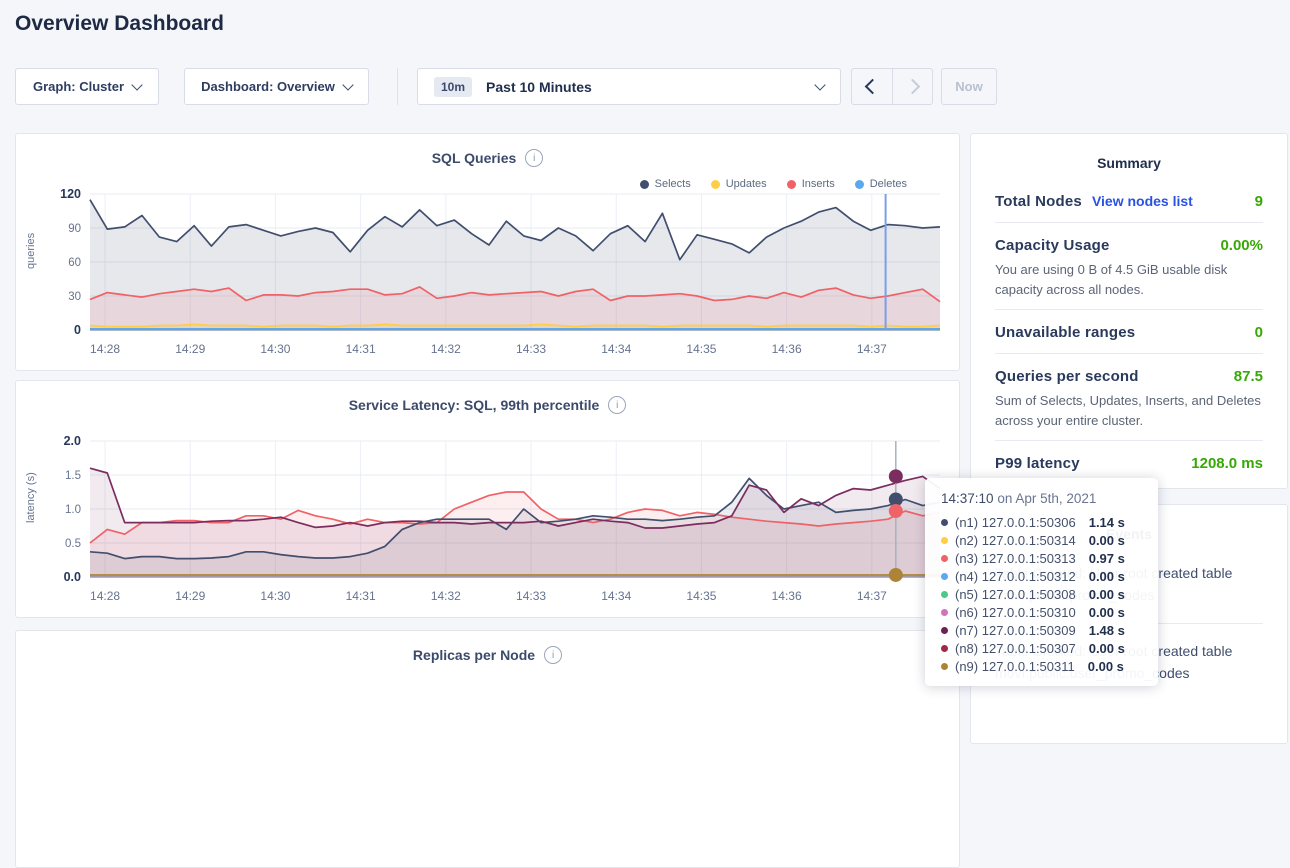  I want to click on series-n3-line, so click(515, 517).